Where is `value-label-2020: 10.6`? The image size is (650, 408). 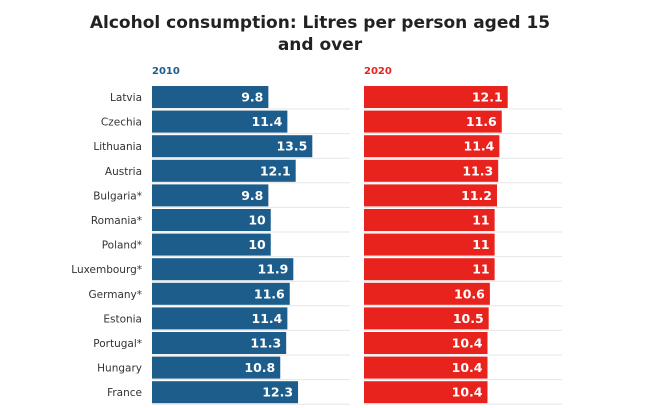 value-label-2020: 10.6 is located at coordinates (469, 293).